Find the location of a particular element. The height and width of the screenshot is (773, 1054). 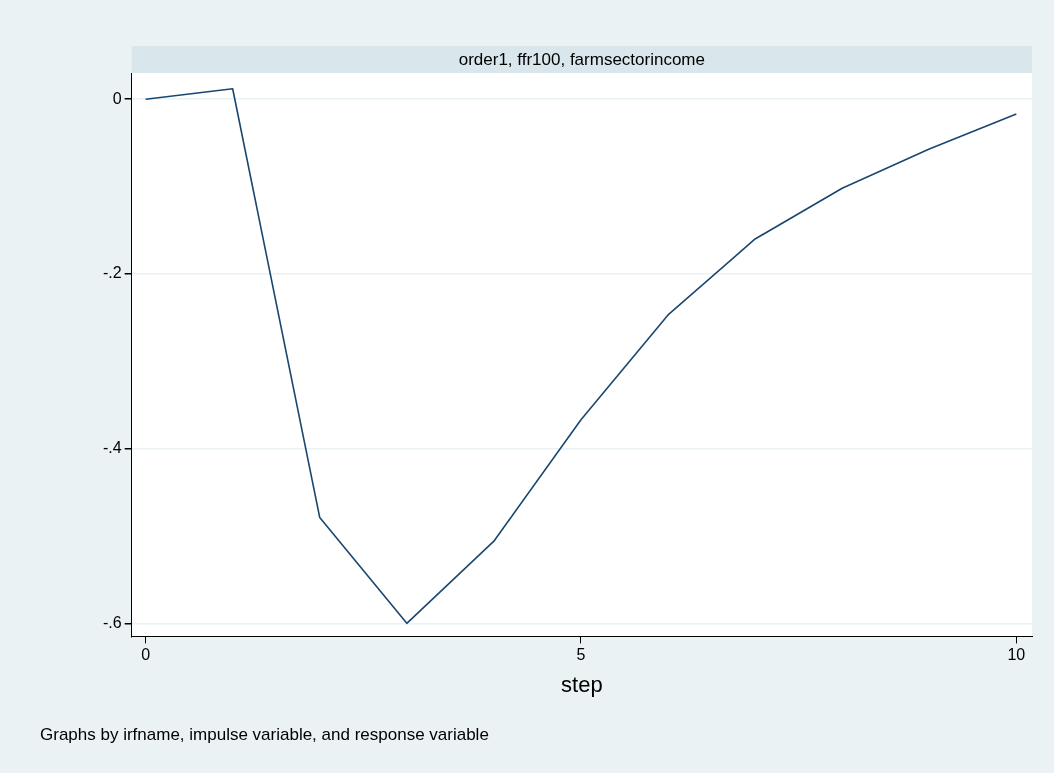

y-tick-label: -.6 is located at coordinates (112, 622).